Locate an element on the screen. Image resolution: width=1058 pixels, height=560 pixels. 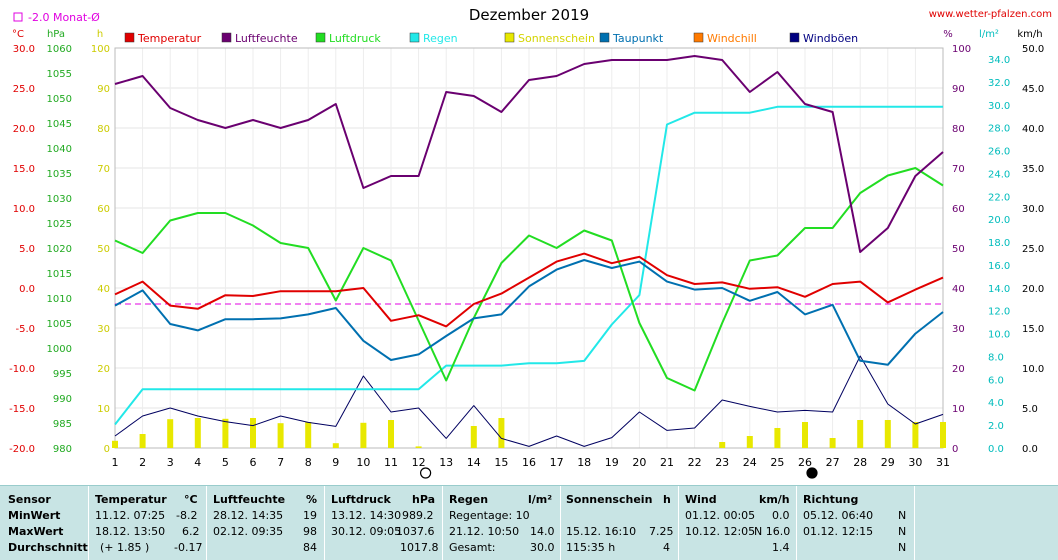
press-avg-value: 1017.8 is located at coordinates (419, 547).